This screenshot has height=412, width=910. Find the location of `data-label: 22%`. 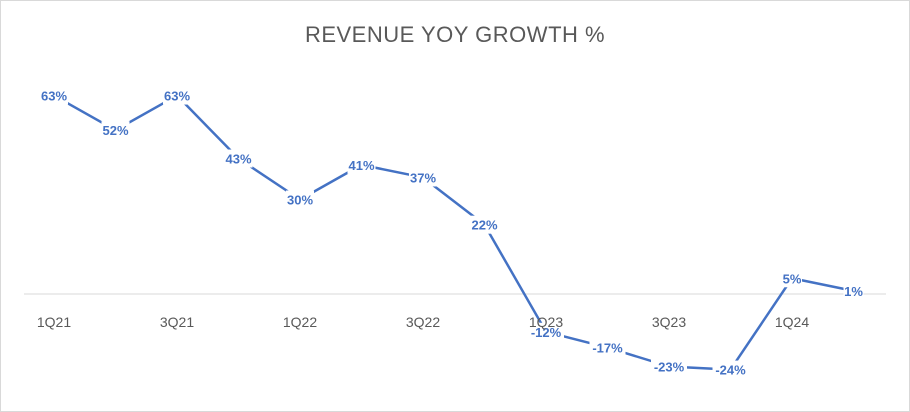

data-label: 22% is located at coordinates (484, 225).